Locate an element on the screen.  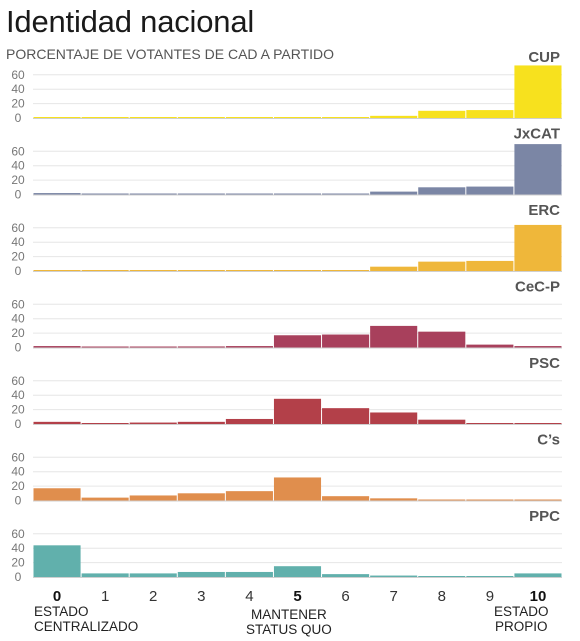
y-tick-label-erc-40: 40 is located at coordinates (18, 242).